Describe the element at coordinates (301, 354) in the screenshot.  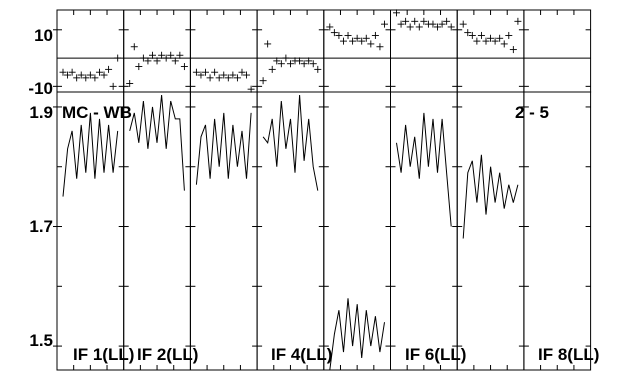
I see `panel-label-if4: IF 4(LL)` at that location.